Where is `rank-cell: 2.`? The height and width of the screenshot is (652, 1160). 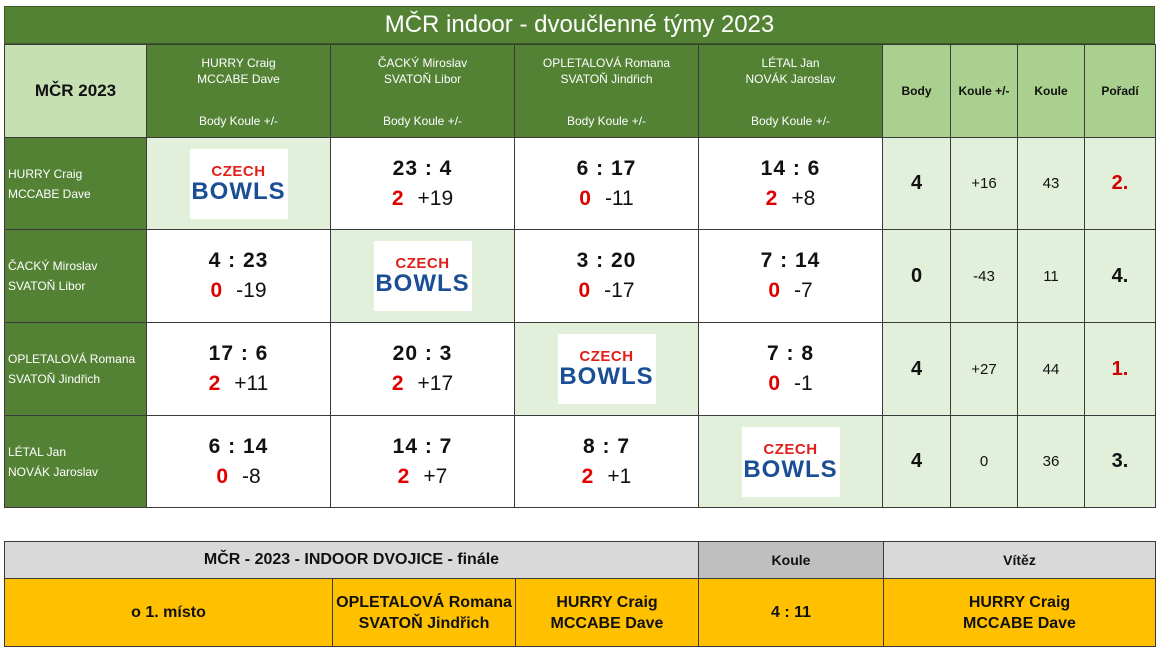 rank-cell: 2. is located at coordinates (1120, 183).